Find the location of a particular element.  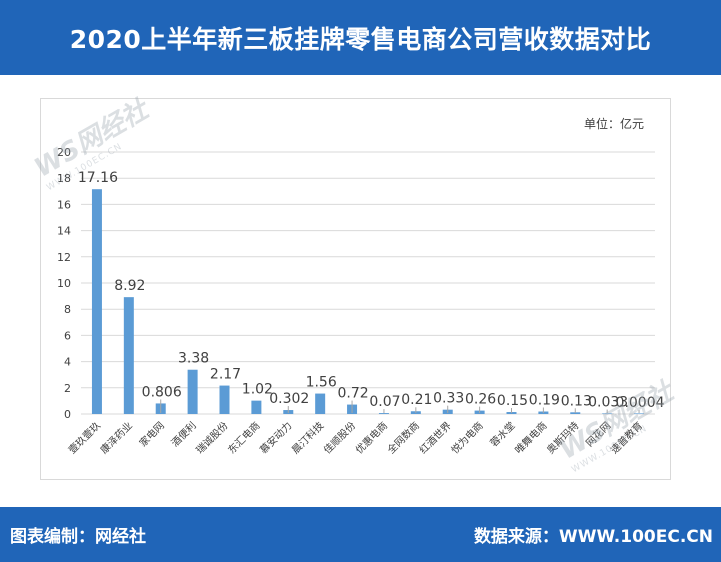

data-label: 0.15 is located at coordinates (512, 401).